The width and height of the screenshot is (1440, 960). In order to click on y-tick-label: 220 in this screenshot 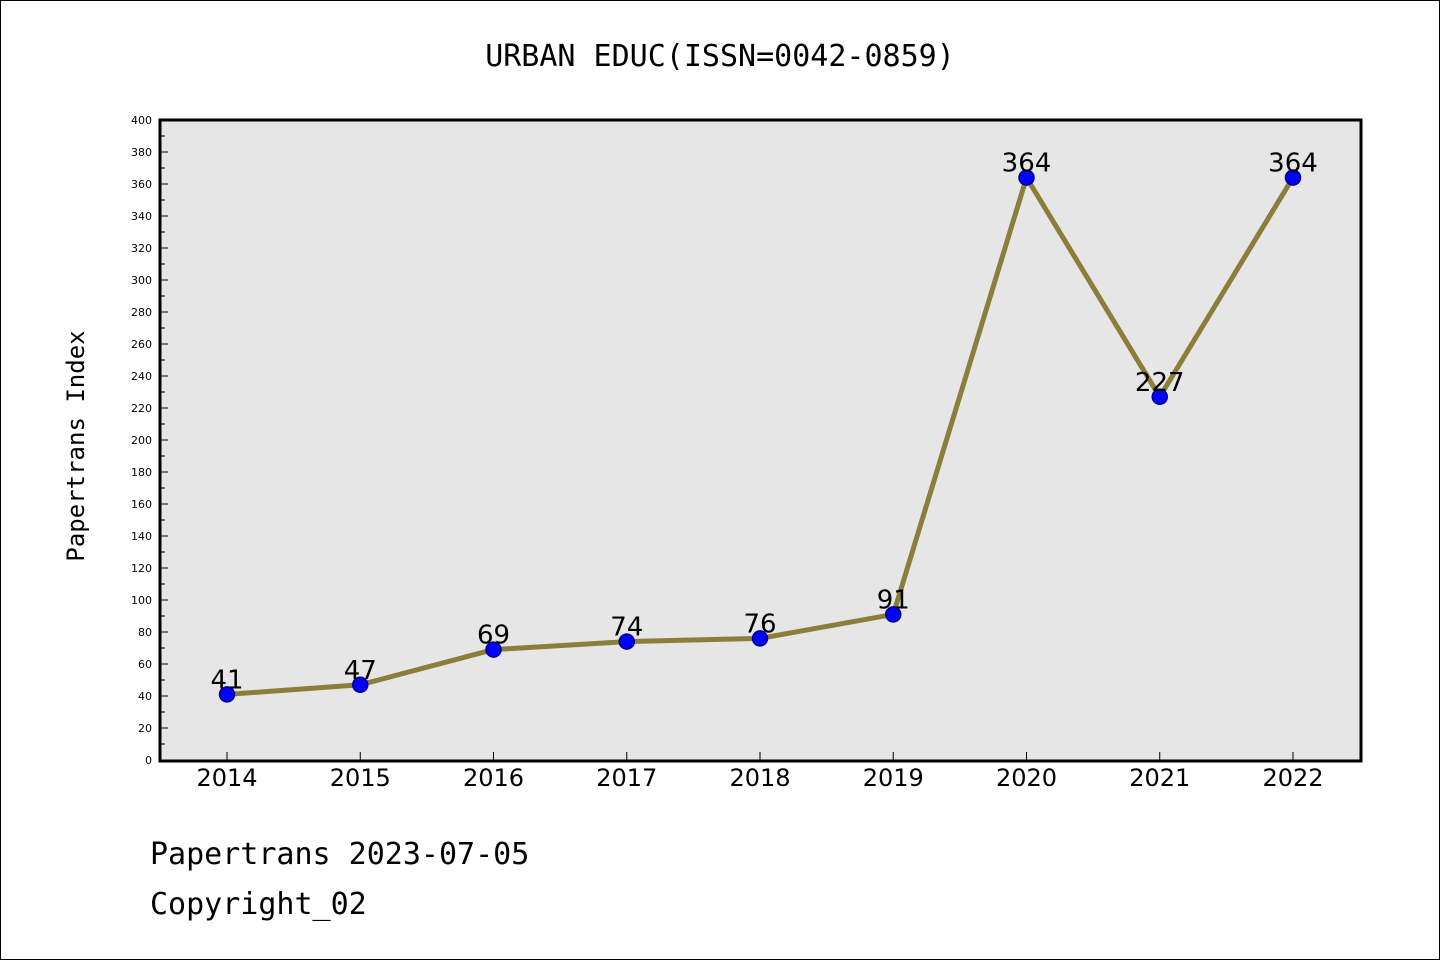, I will do `click(141, 408)`.